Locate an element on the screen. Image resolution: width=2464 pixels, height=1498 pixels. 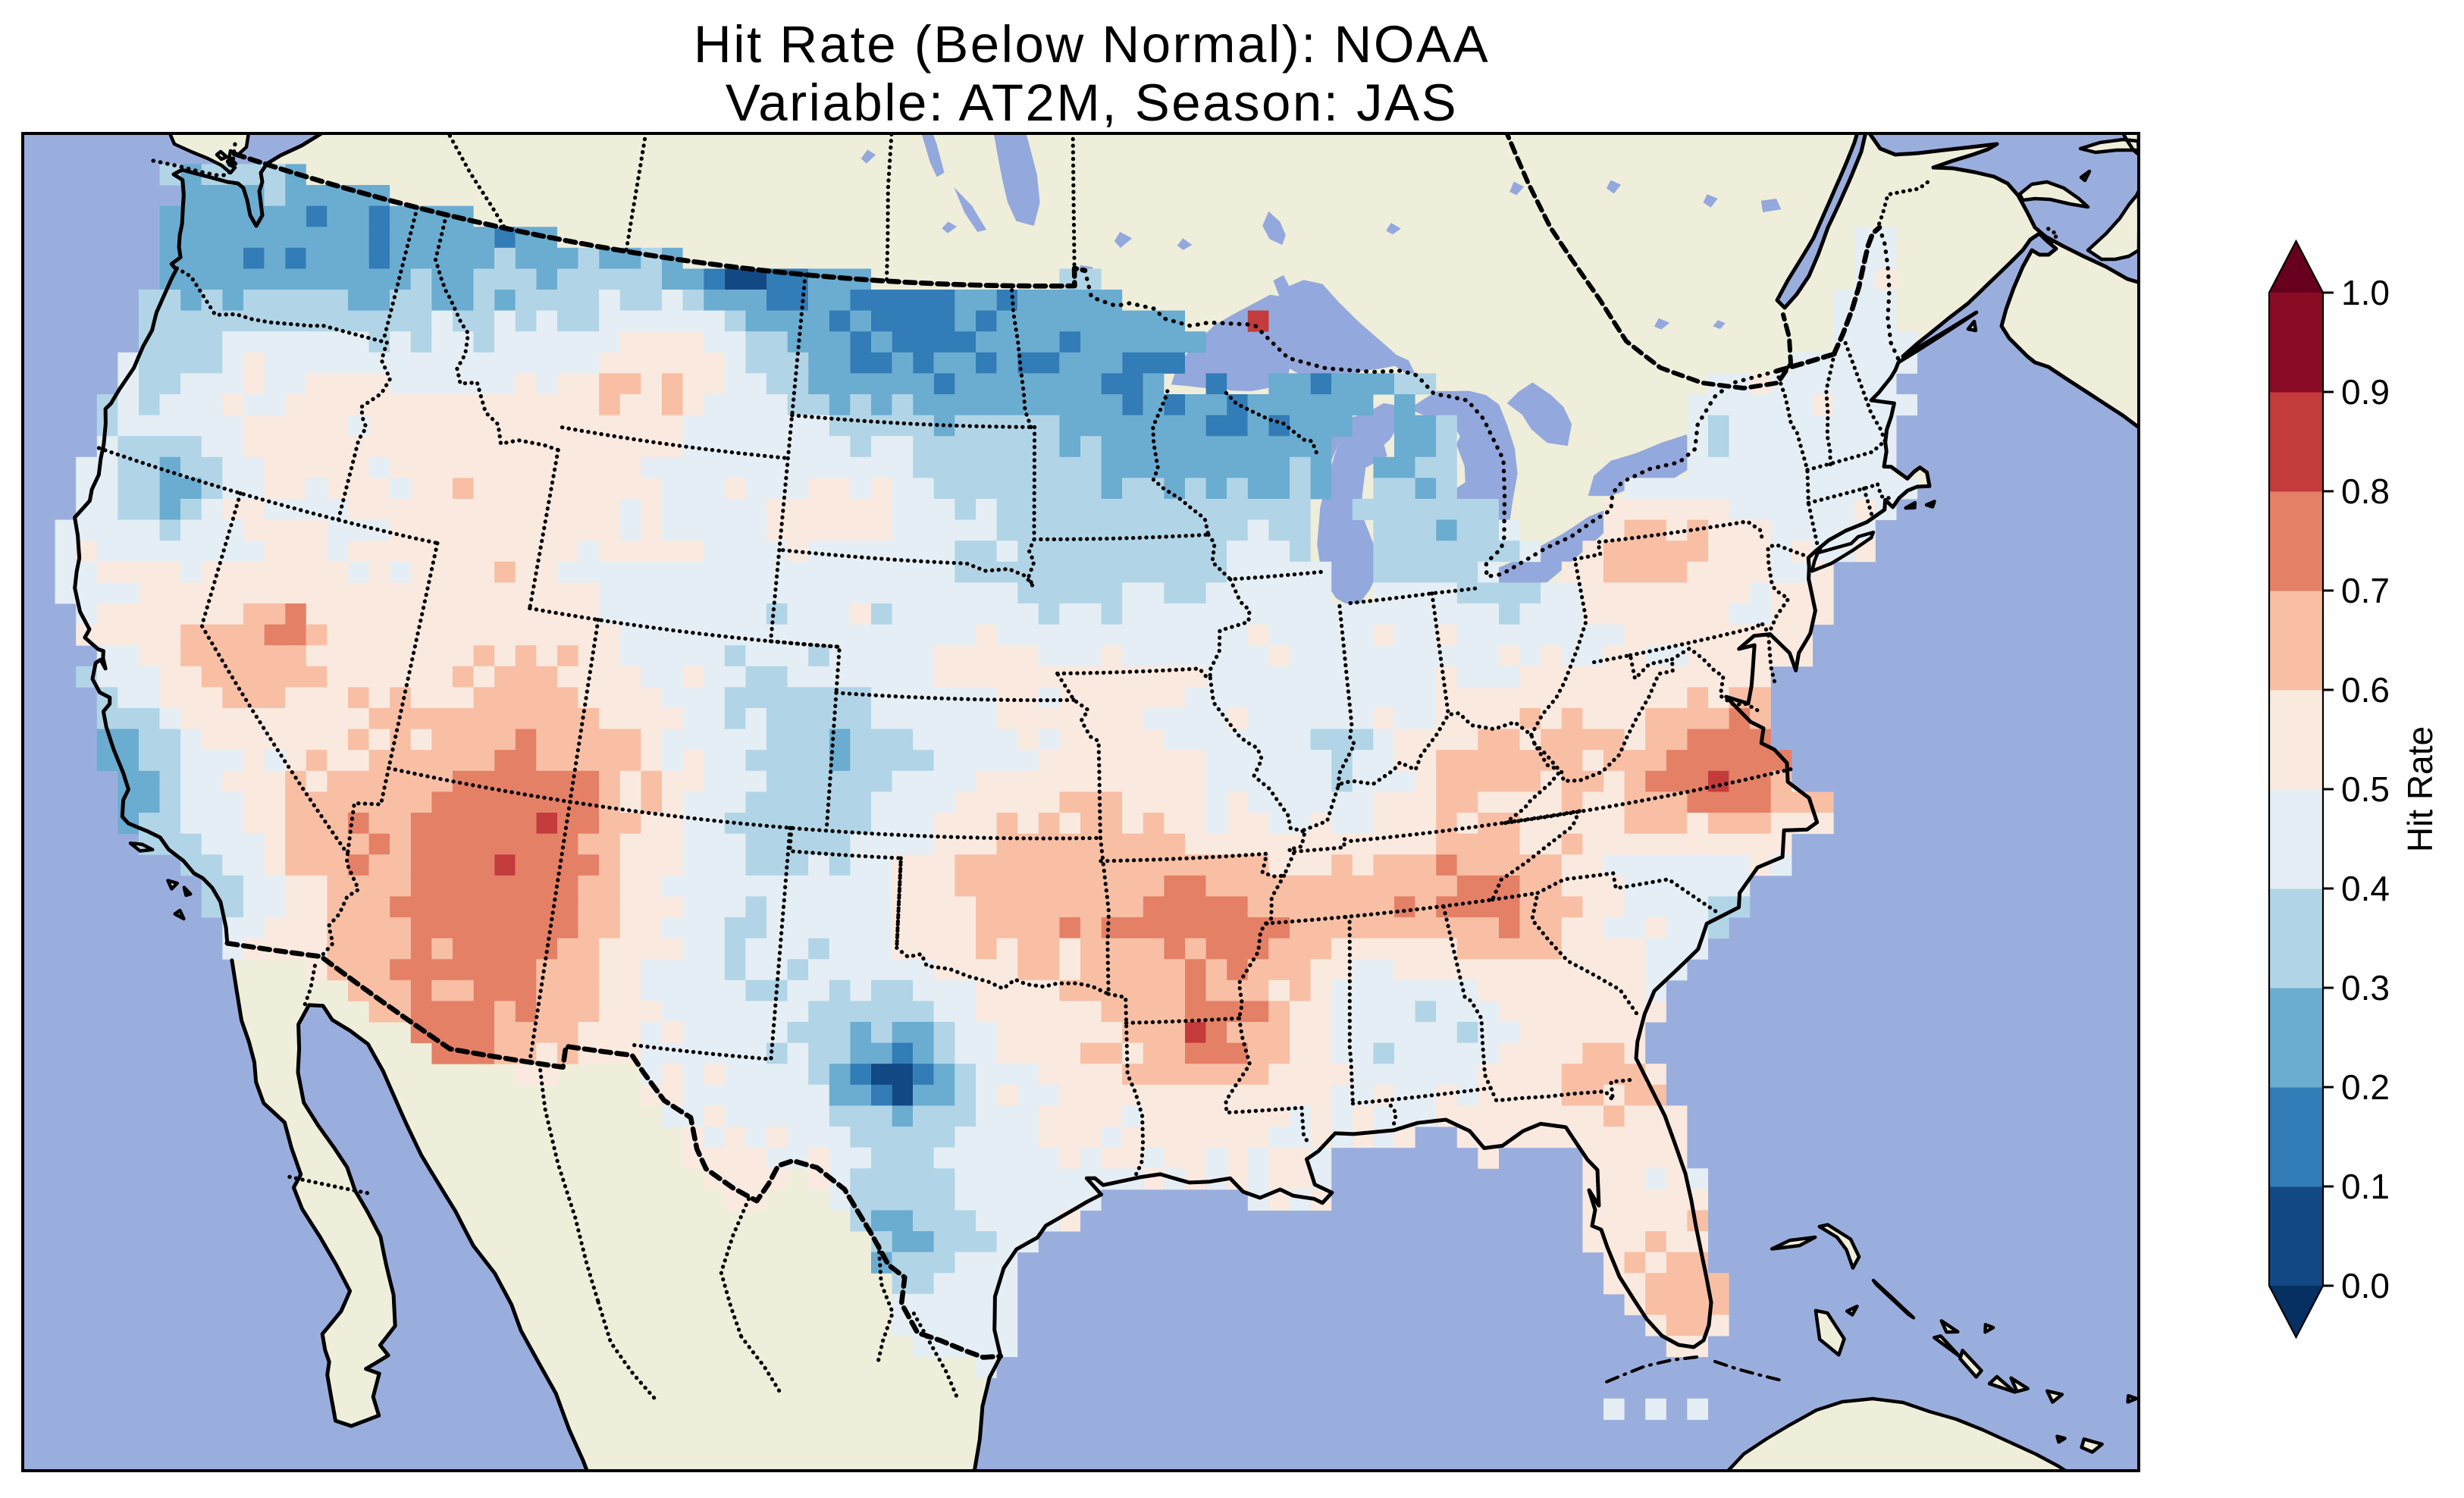
svg-text: 1.0 is located at coordinates (2365, 292).